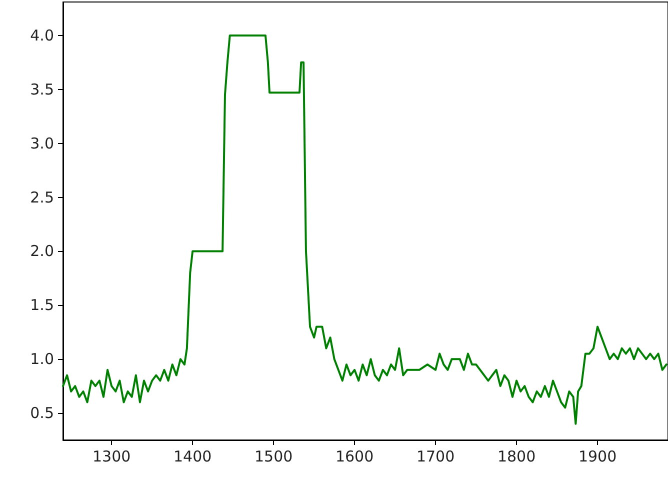  What do you see at coordinates (42, 35) in the screenshot?
I see `y-tick-label: 4.0` at bounding box center [42, 35].